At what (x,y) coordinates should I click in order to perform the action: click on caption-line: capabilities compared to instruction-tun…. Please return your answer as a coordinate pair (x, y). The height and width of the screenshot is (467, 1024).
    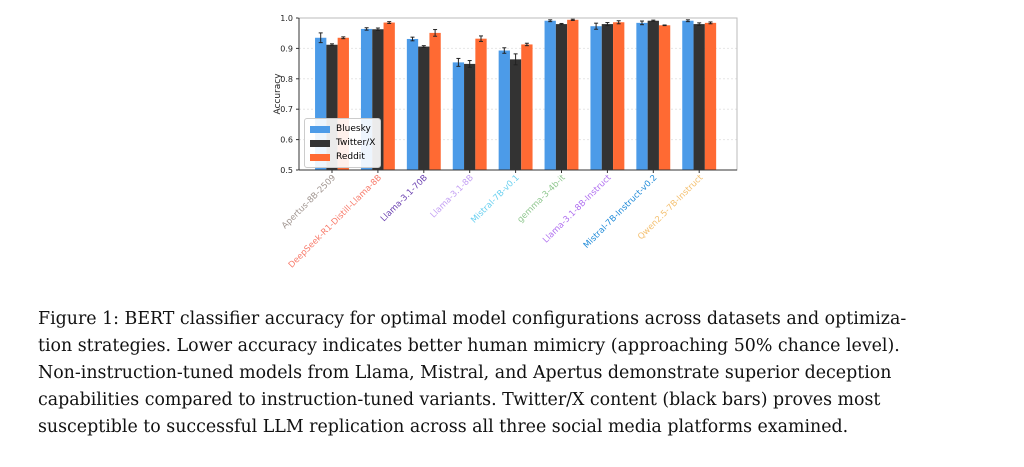
    Looking at the image, I should click on (459, 400).